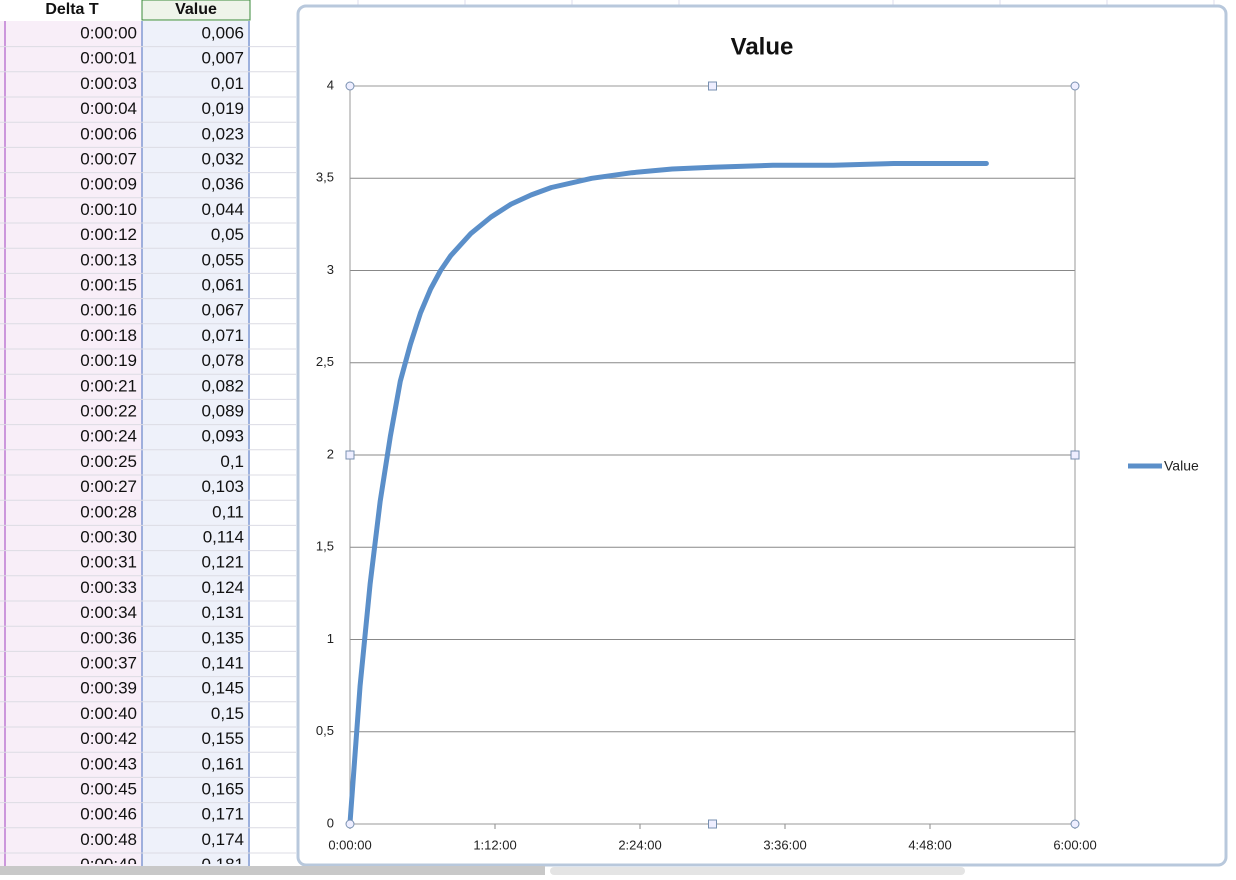 The width and height of the screenshot is (1236, 880). I want to click on header-cell: Delta T, so click(72, 9).